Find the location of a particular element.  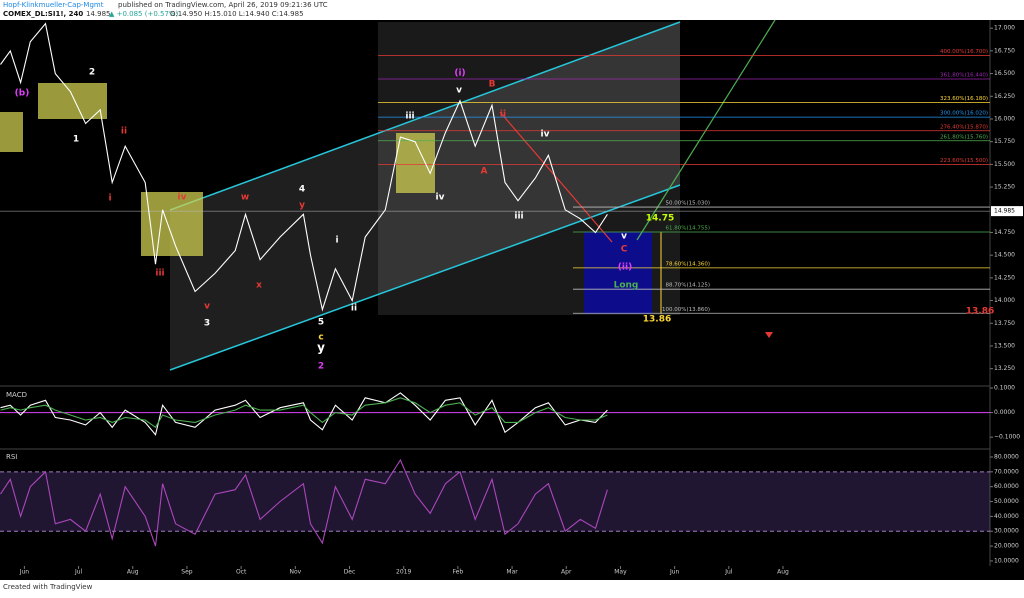

last-price: 14.985 is located at coordinates (98, 14).